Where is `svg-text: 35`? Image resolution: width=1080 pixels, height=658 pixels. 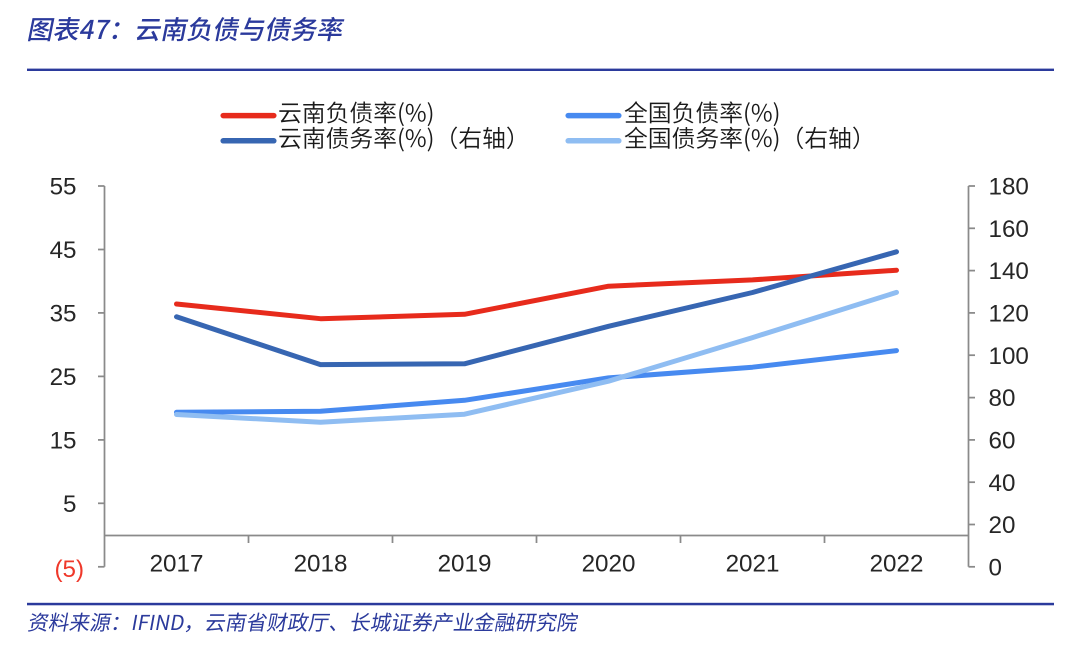 svg-text: 35 is located at coordinates (63, 314).